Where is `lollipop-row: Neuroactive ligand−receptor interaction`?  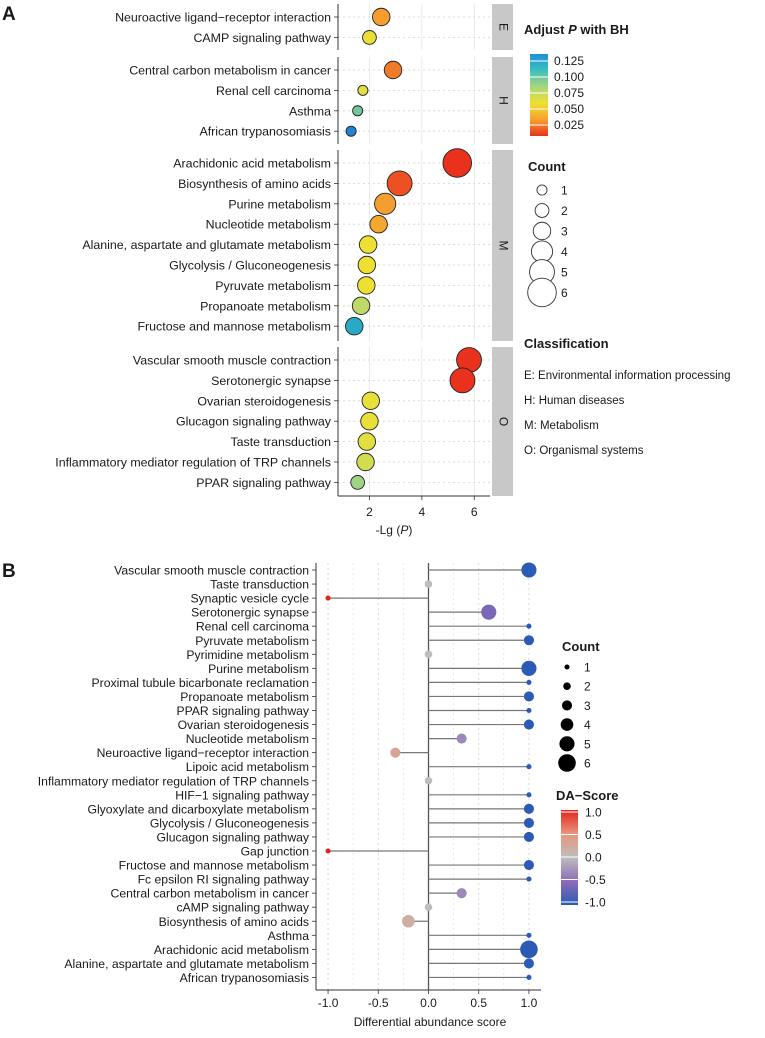
lollipop-row: Neuroactive ligand−receptor interaction is located at coordinates (263, 753).